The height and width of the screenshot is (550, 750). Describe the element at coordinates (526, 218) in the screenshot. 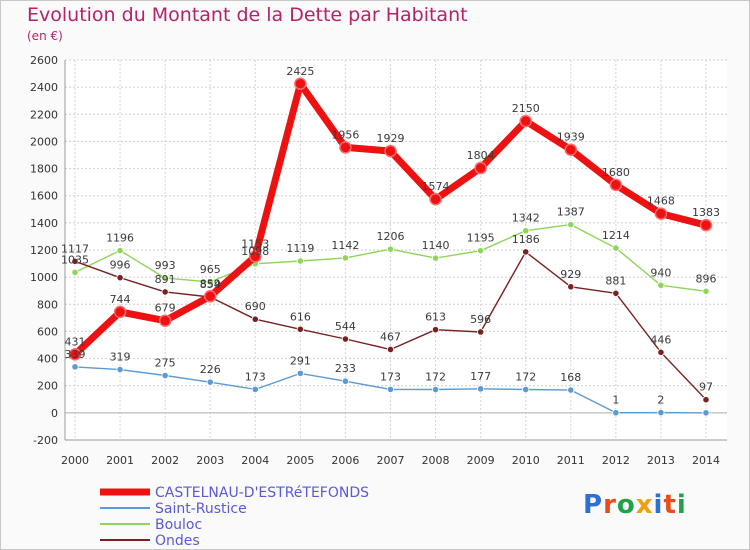

I see `data-label: 1342` at that location.